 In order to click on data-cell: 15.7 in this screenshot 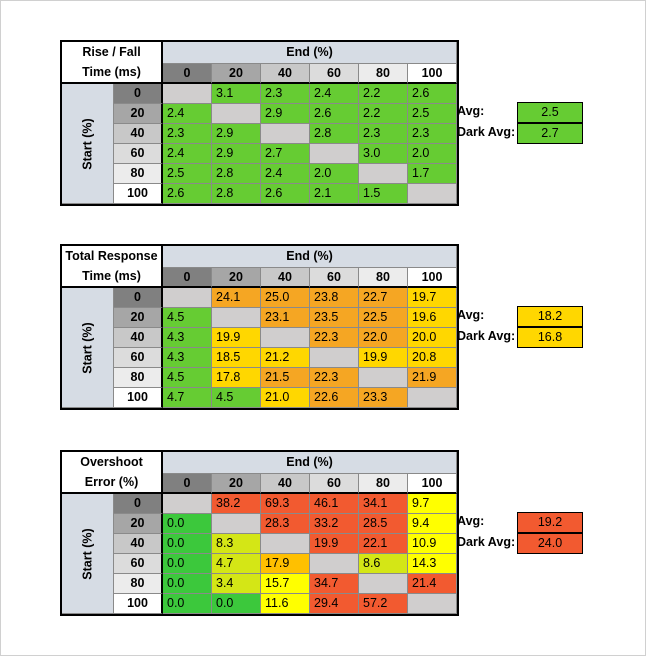, I will do `click(285, 584)`.